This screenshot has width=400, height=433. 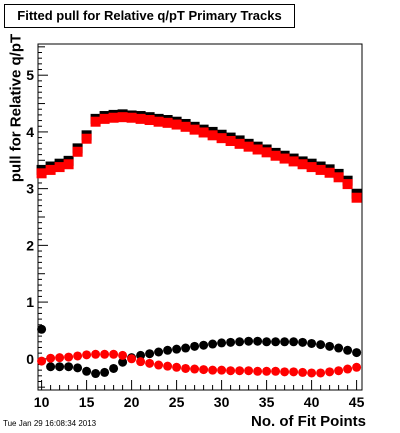 What do you see at coordinates (312, 402) in the screenshot?
I see `x-tick-label: 40` at bounding box center [312, 402].